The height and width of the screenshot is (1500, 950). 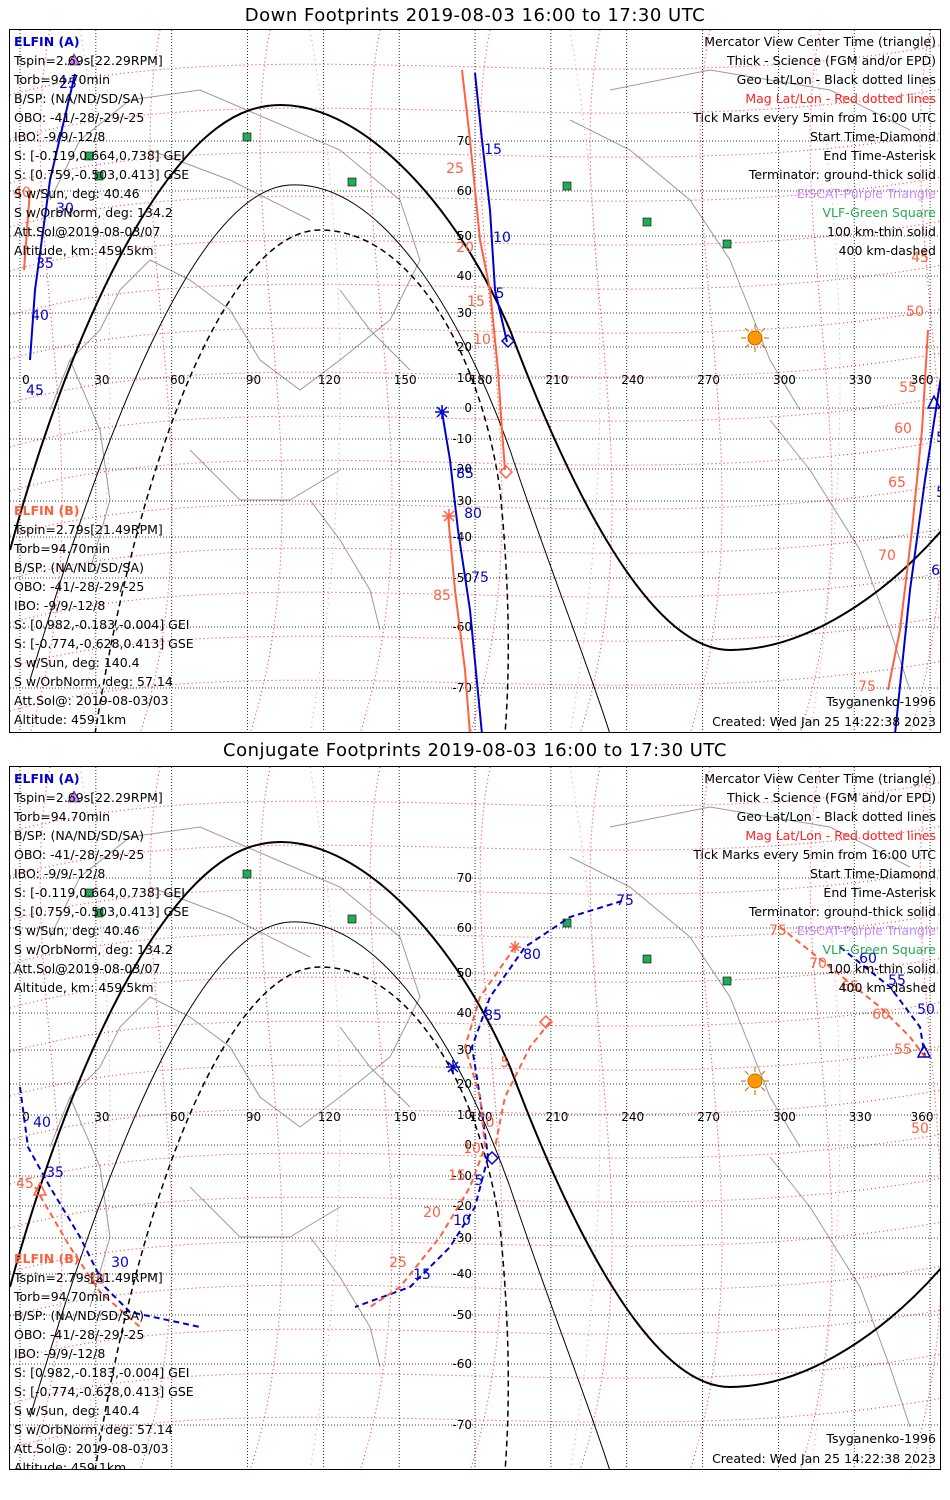 I want to click on sun-icon, so click(x=755, y=1081).